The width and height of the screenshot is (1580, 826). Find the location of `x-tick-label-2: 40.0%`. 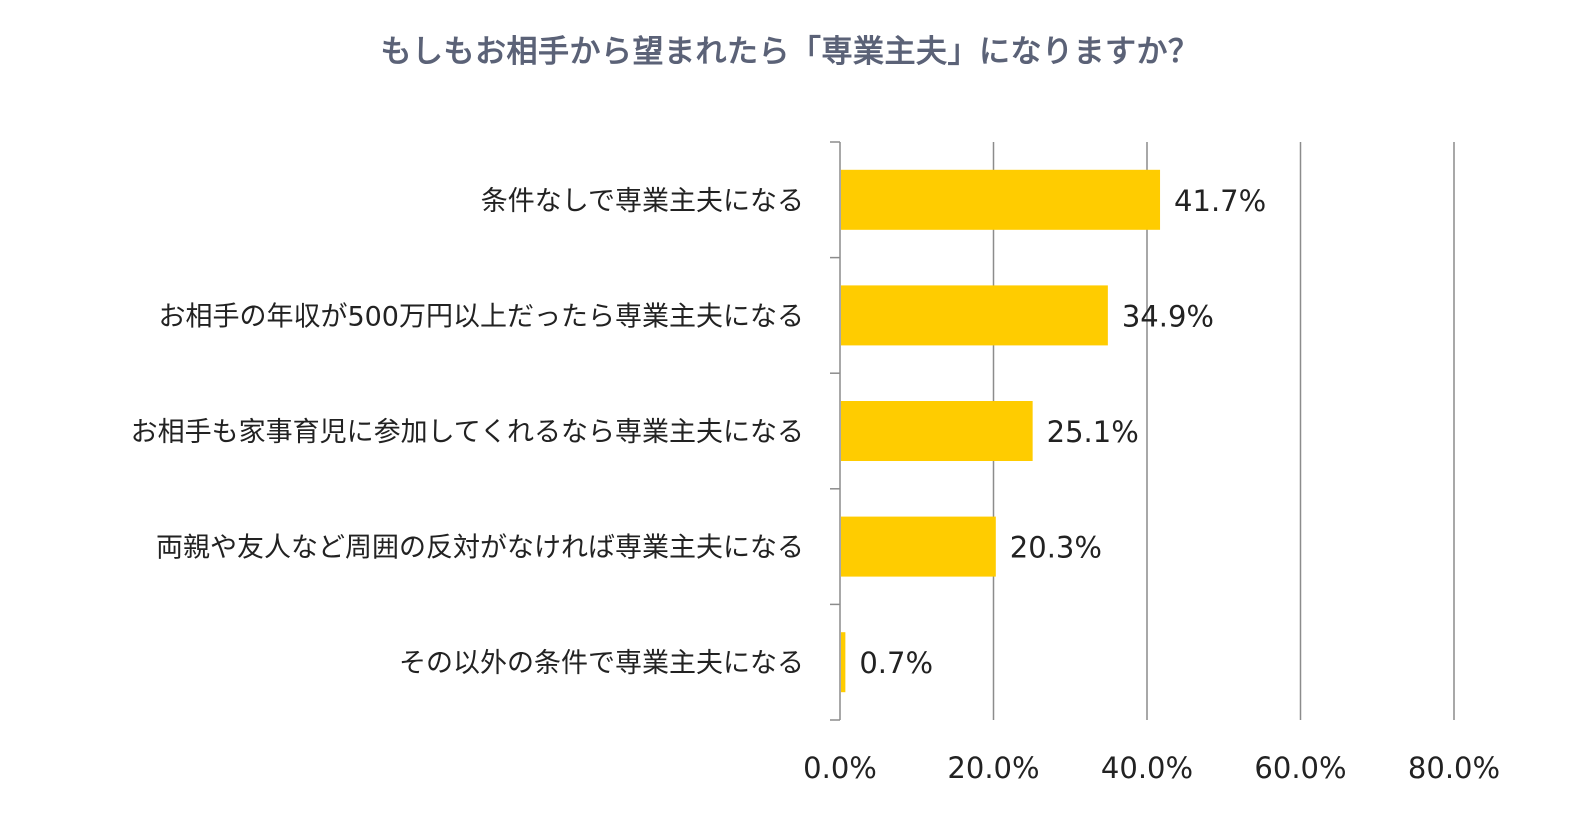

x-tick-label-2: 40.0% is located at coordinates (1147, 768).